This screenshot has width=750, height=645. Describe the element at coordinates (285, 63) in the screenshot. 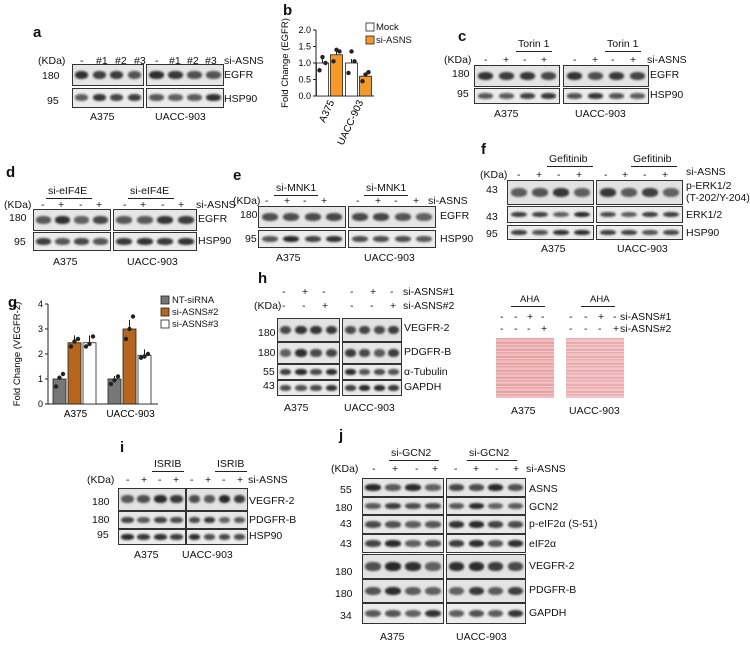

I see `y-axis-label: Fold Change (EGFR)` at that location.